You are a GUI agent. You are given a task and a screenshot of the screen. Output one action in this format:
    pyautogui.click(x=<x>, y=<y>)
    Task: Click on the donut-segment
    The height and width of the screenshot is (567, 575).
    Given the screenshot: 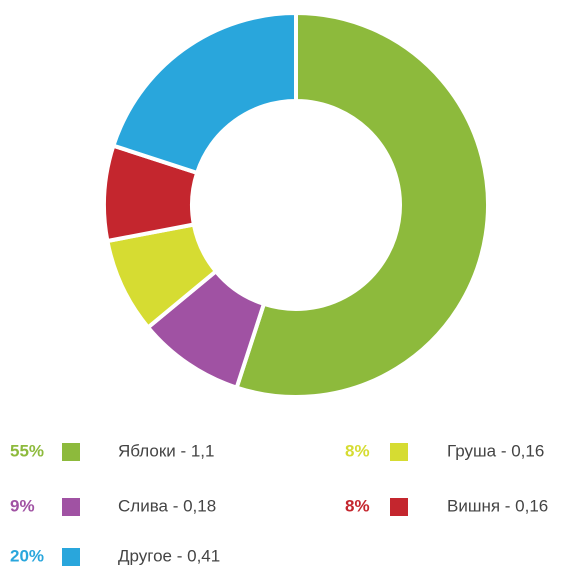 What is the action you would take?
    pyautogui.click(x=204, y=93)
    